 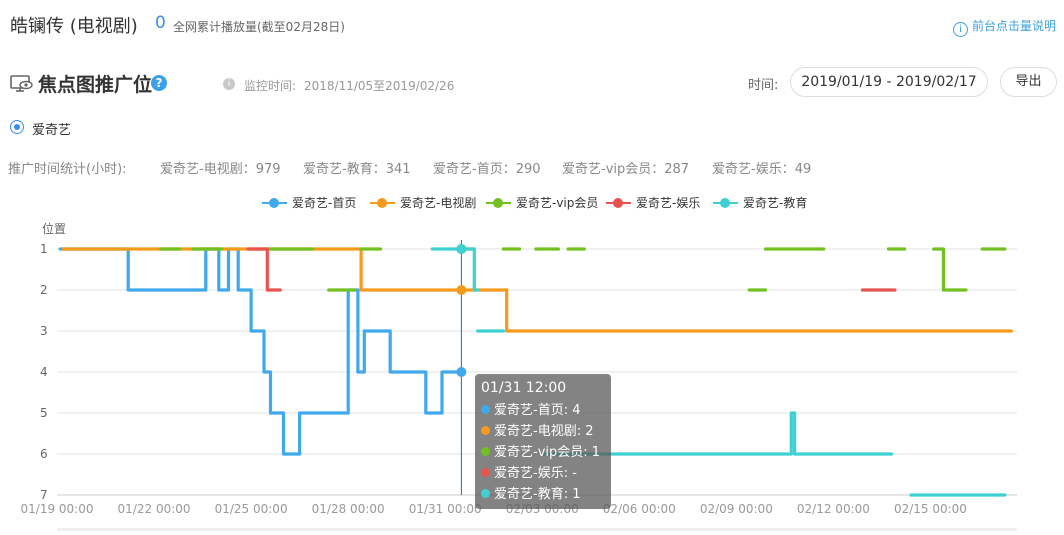 What do you see at coordinates (535, 473) in the screenshot?
I see `tooltip-row-text: 爱奇艺-娱乐: -` at bounding box center [535, 473].